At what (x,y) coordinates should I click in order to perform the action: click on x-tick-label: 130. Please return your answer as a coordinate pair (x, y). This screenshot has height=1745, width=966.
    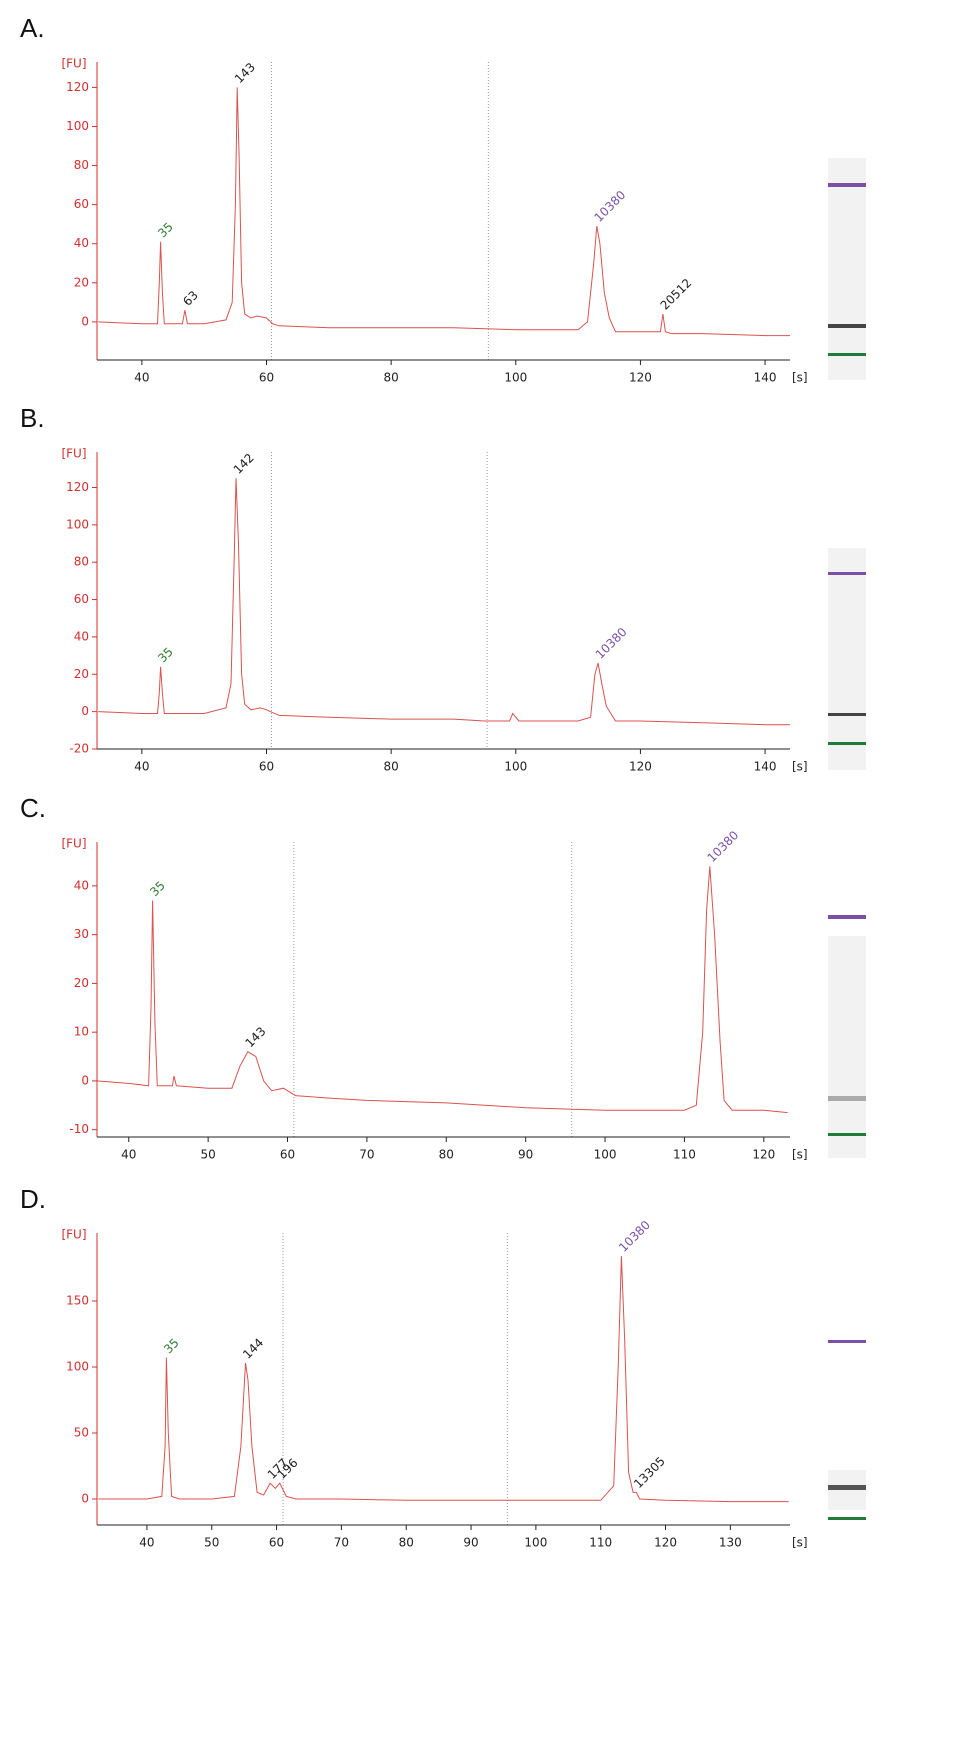
    Looking at the image, I should click on (730, 1543).